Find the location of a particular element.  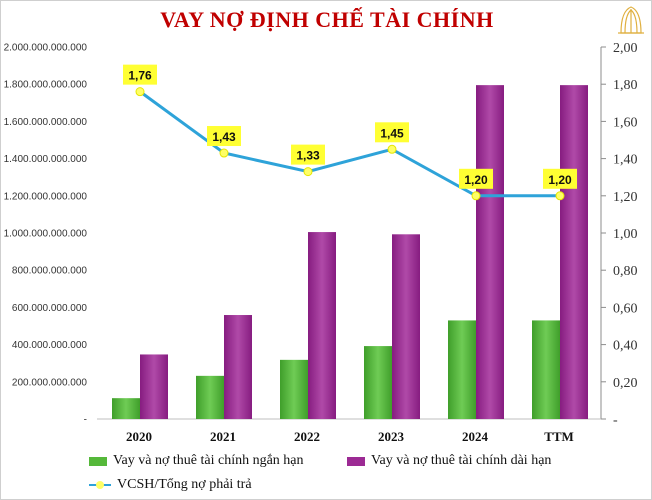

y-left-tick-label: 600.000.000.000 is located at coordinates (50, 308).